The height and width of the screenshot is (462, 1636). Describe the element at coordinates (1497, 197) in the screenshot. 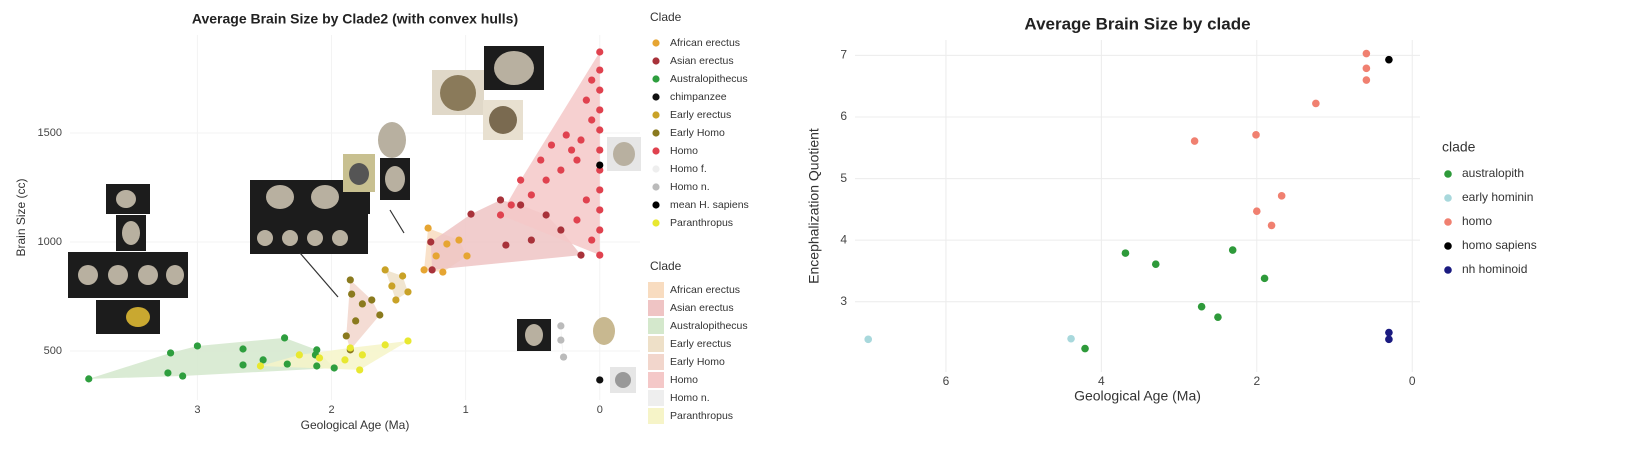

I see `legend-label: early hominin` at that location.